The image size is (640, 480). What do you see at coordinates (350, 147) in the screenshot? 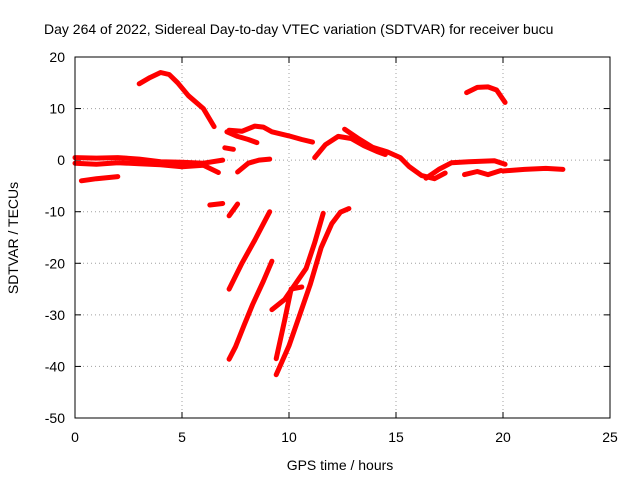
I see `series-line-s16` at bounding box center [350, 147].